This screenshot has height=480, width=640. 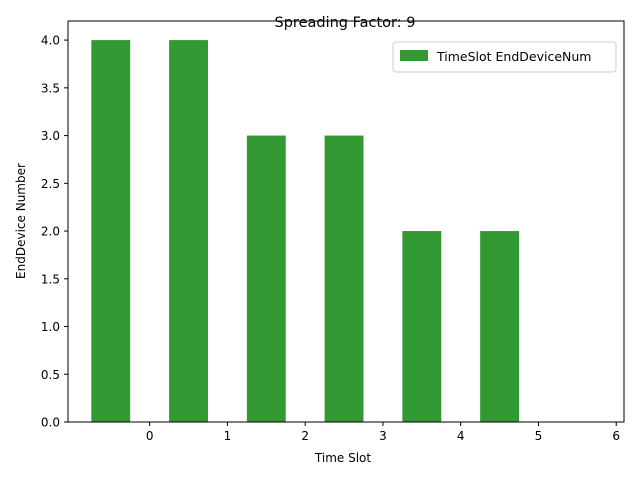 What do you see at coordinates (50, 88) in the screenshot?
I see `y-tick-label: 3.5` at bounding box center [50, 88].